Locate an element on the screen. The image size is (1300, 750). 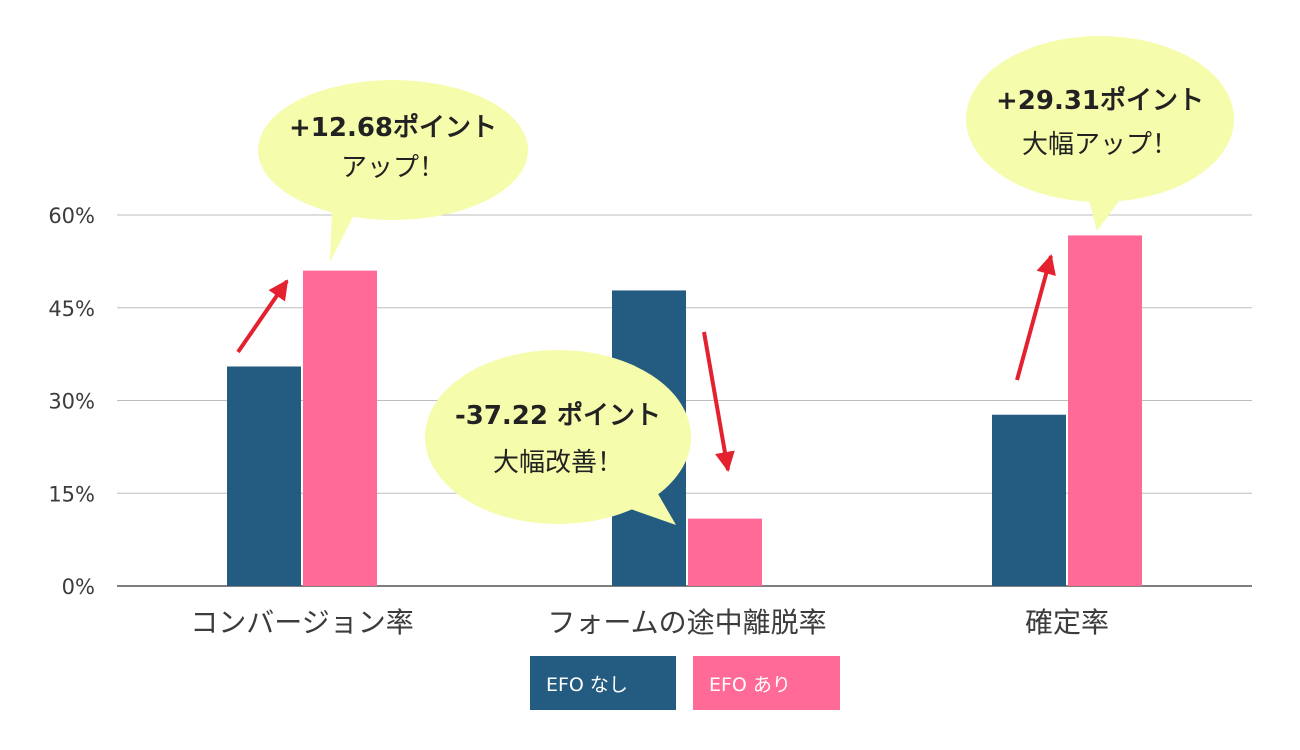
callout-tail is located at coordinates (342, 234).